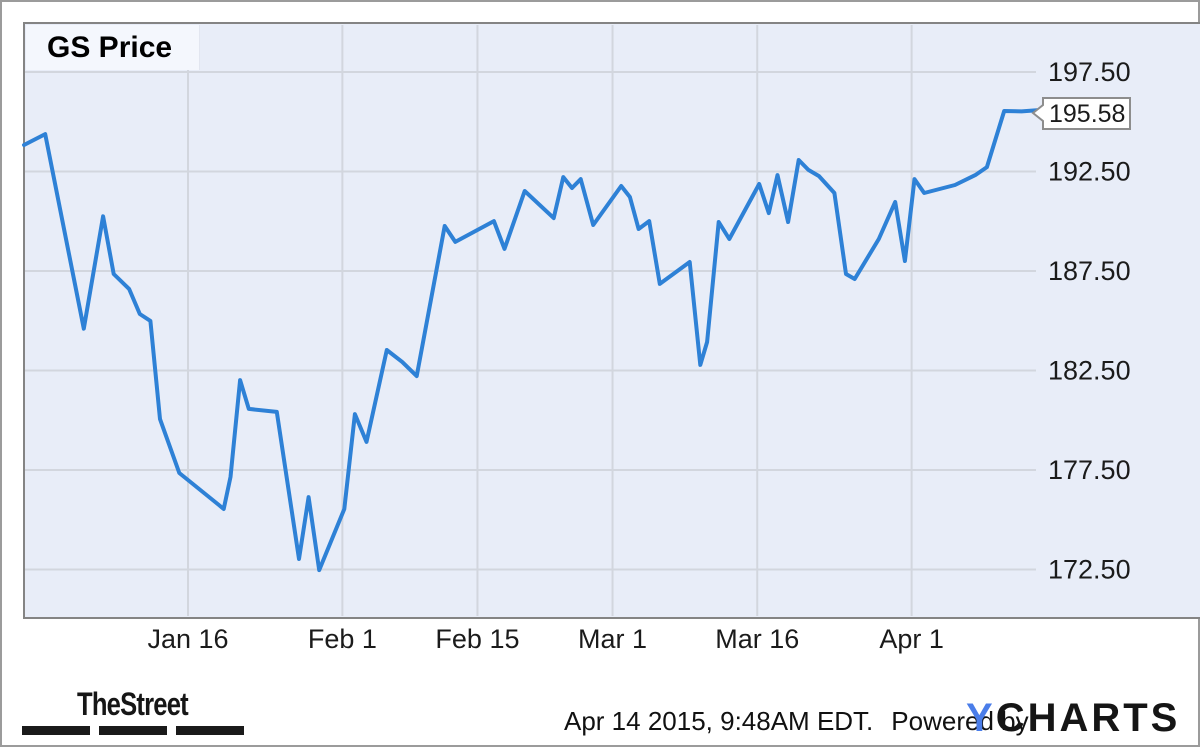 This screenshot has height=747, width=1200. Describe the element at coordinates (342, 639) in the screenshot. I see `x-axis-tick-label: Feb 1` at that location.